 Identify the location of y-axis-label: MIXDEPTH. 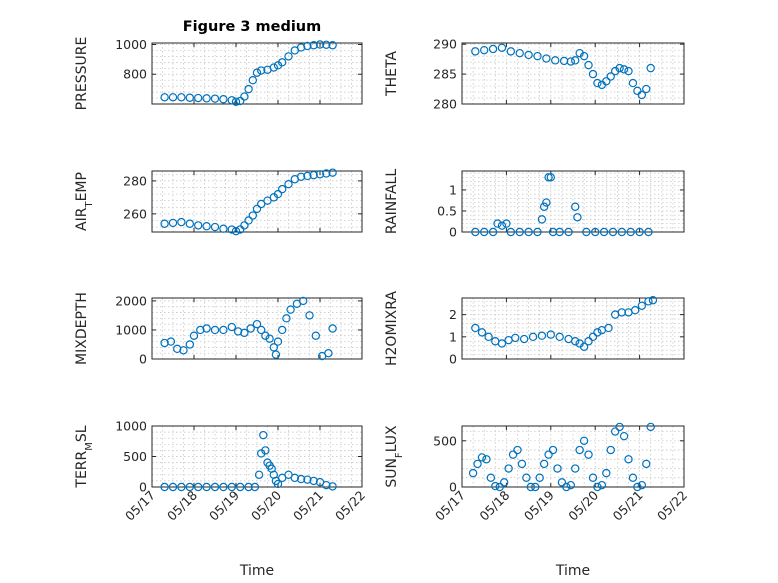
(82, 328).